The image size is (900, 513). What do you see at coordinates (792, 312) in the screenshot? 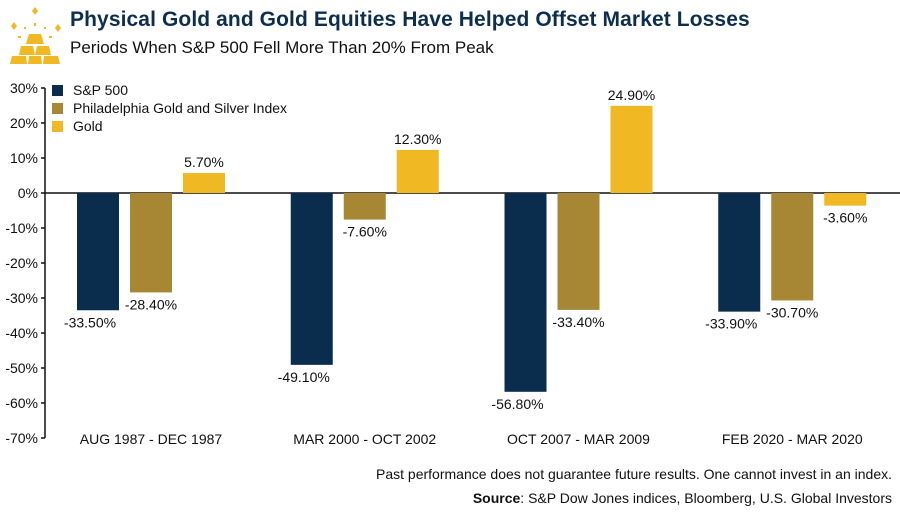
I see `data-label: -30.70%` at bounding box center [792, 312].